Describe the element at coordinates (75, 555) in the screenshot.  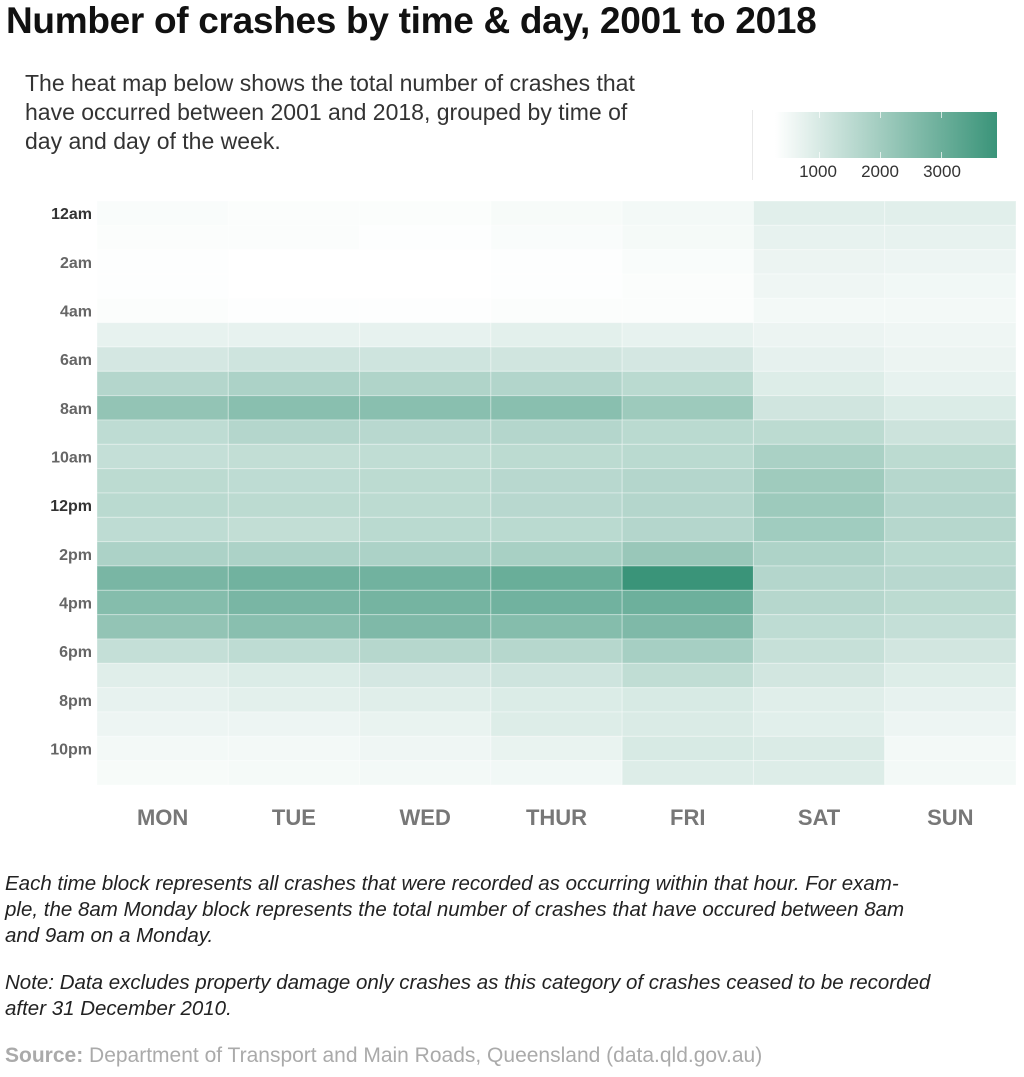
I see `y-tick-label: 2pm` at that location.